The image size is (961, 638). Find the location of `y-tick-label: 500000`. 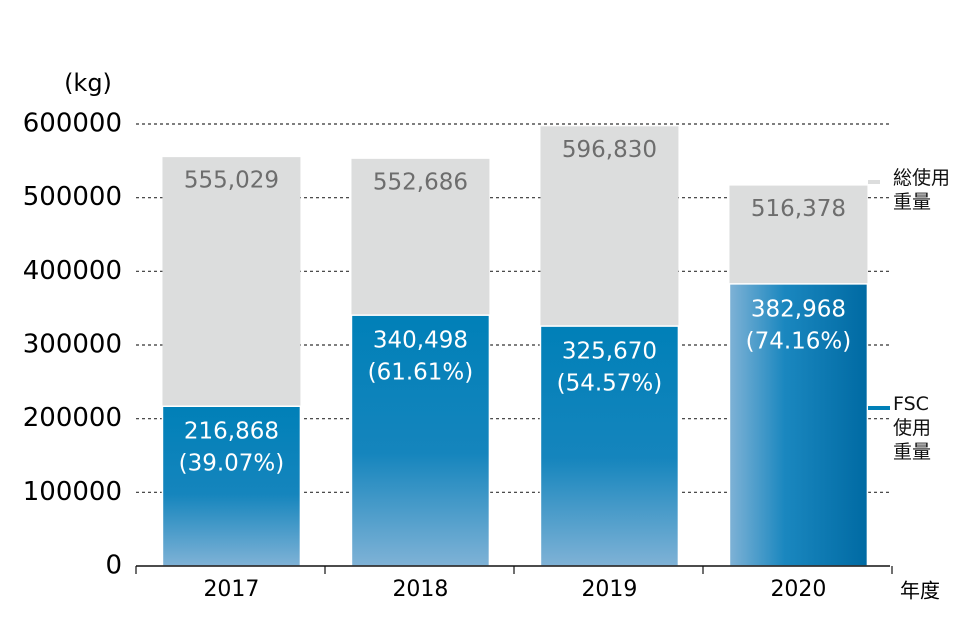

y-tick-label: 500000 is located at coordinates (72, 197).